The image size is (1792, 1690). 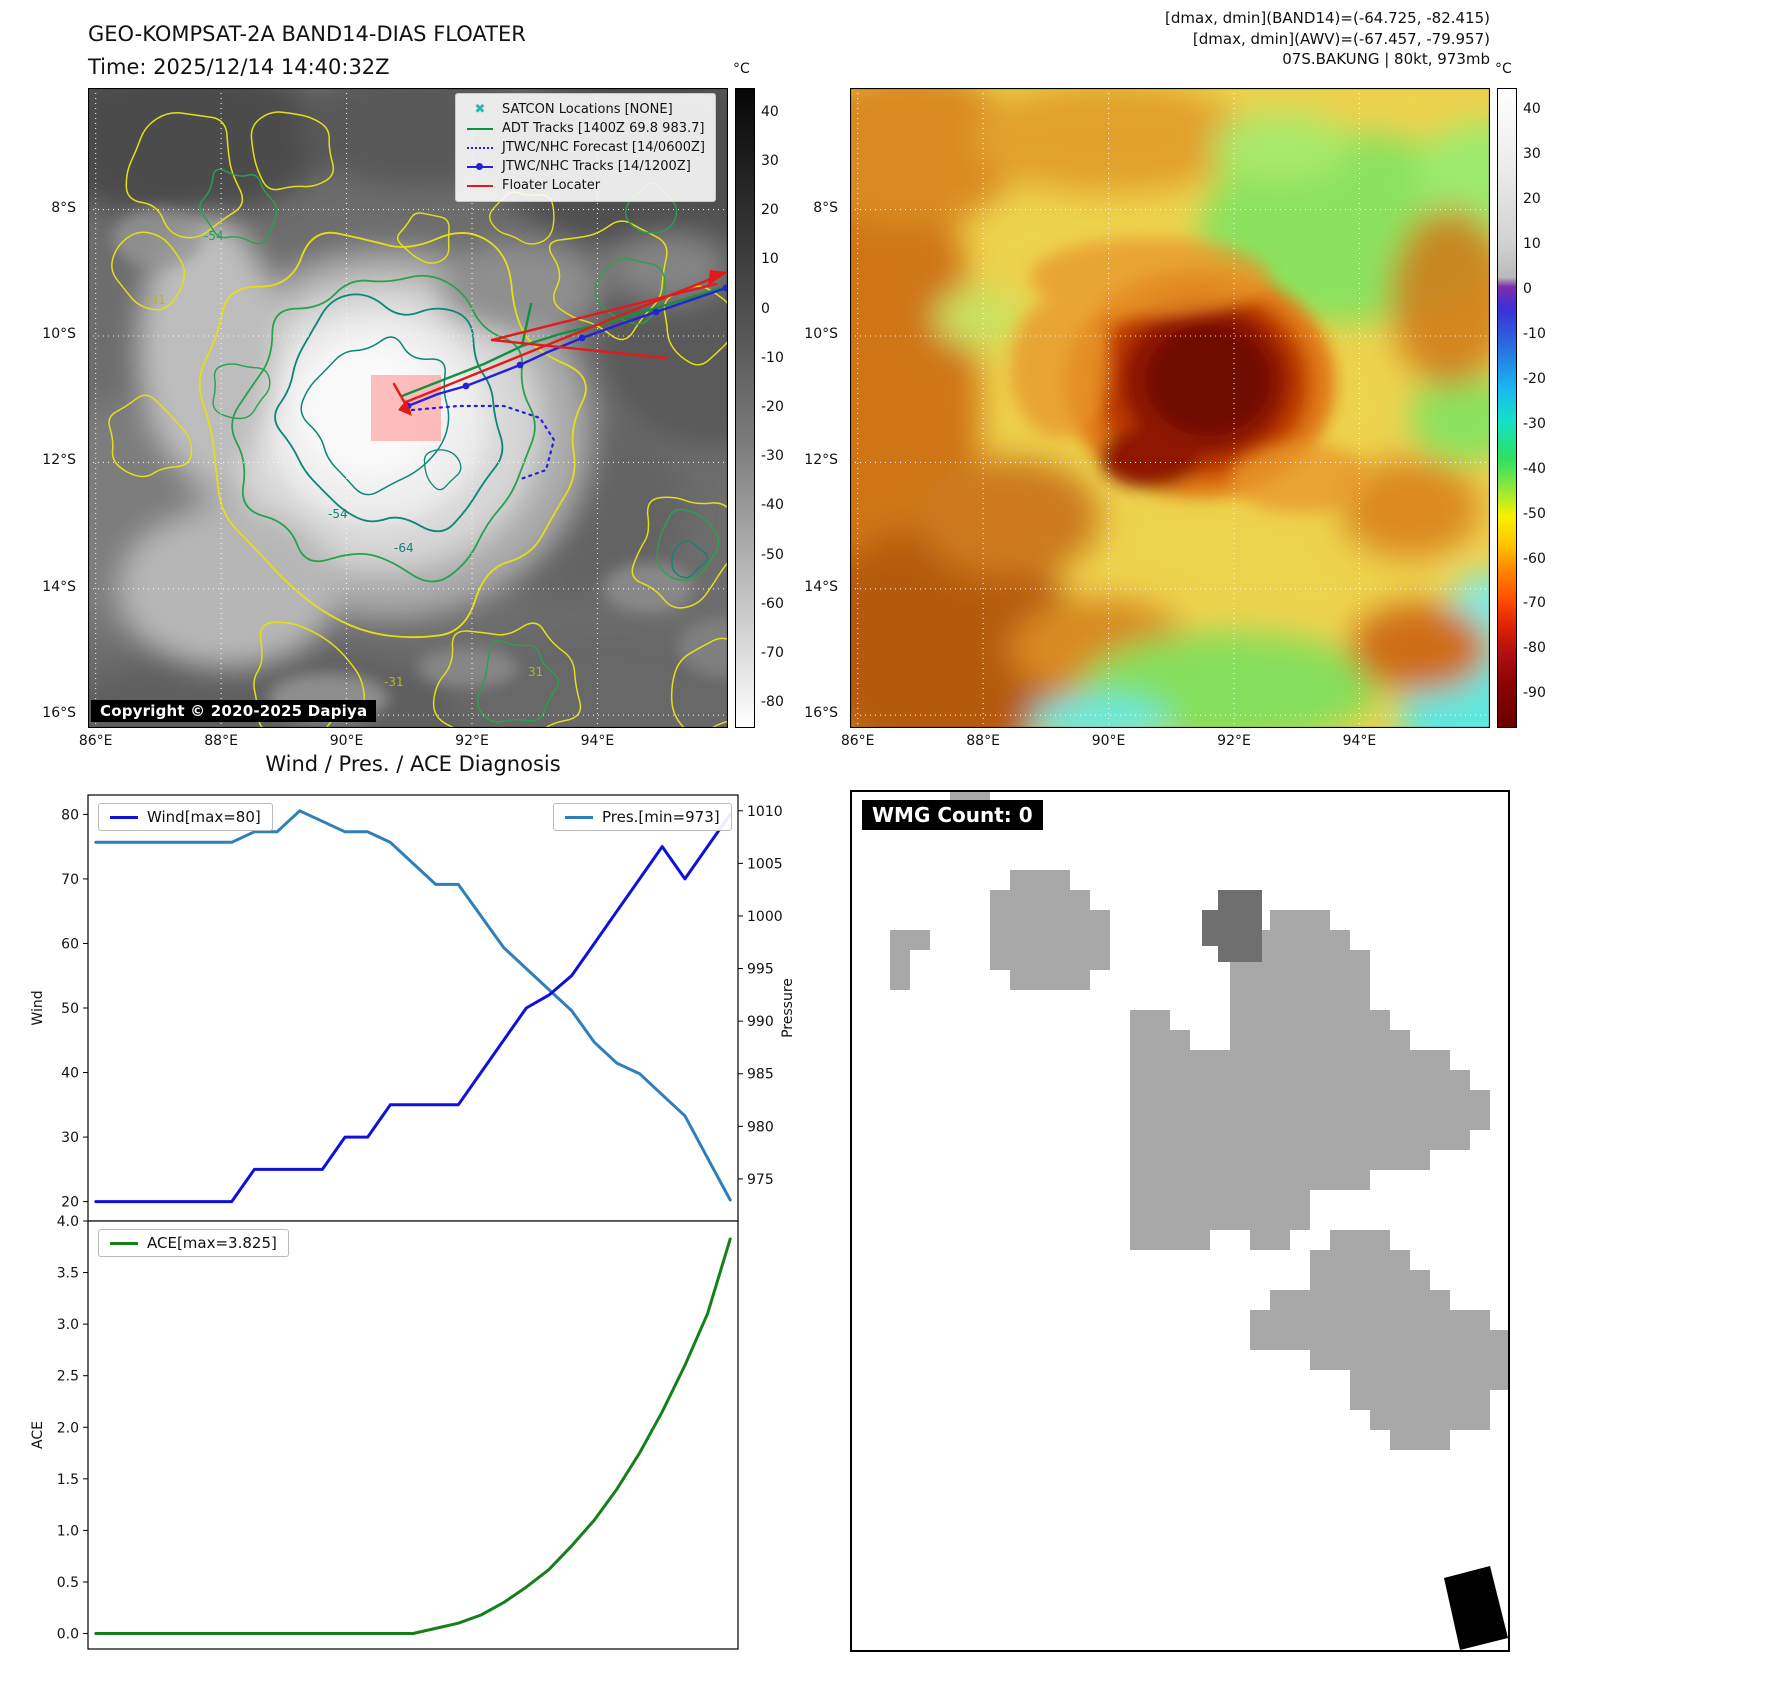 What do you see at coordinates (745, 408) in the screenshot?
I see `band14-colorbar` at bounding box center [745, 408].